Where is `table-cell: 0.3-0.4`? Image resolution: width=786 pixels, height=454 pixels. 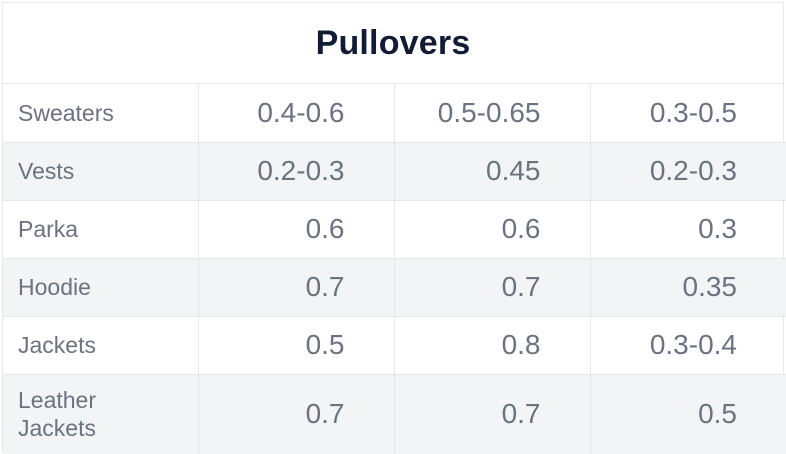 table-cell: 0.3-0.4 is located at coordinates (688, 345).